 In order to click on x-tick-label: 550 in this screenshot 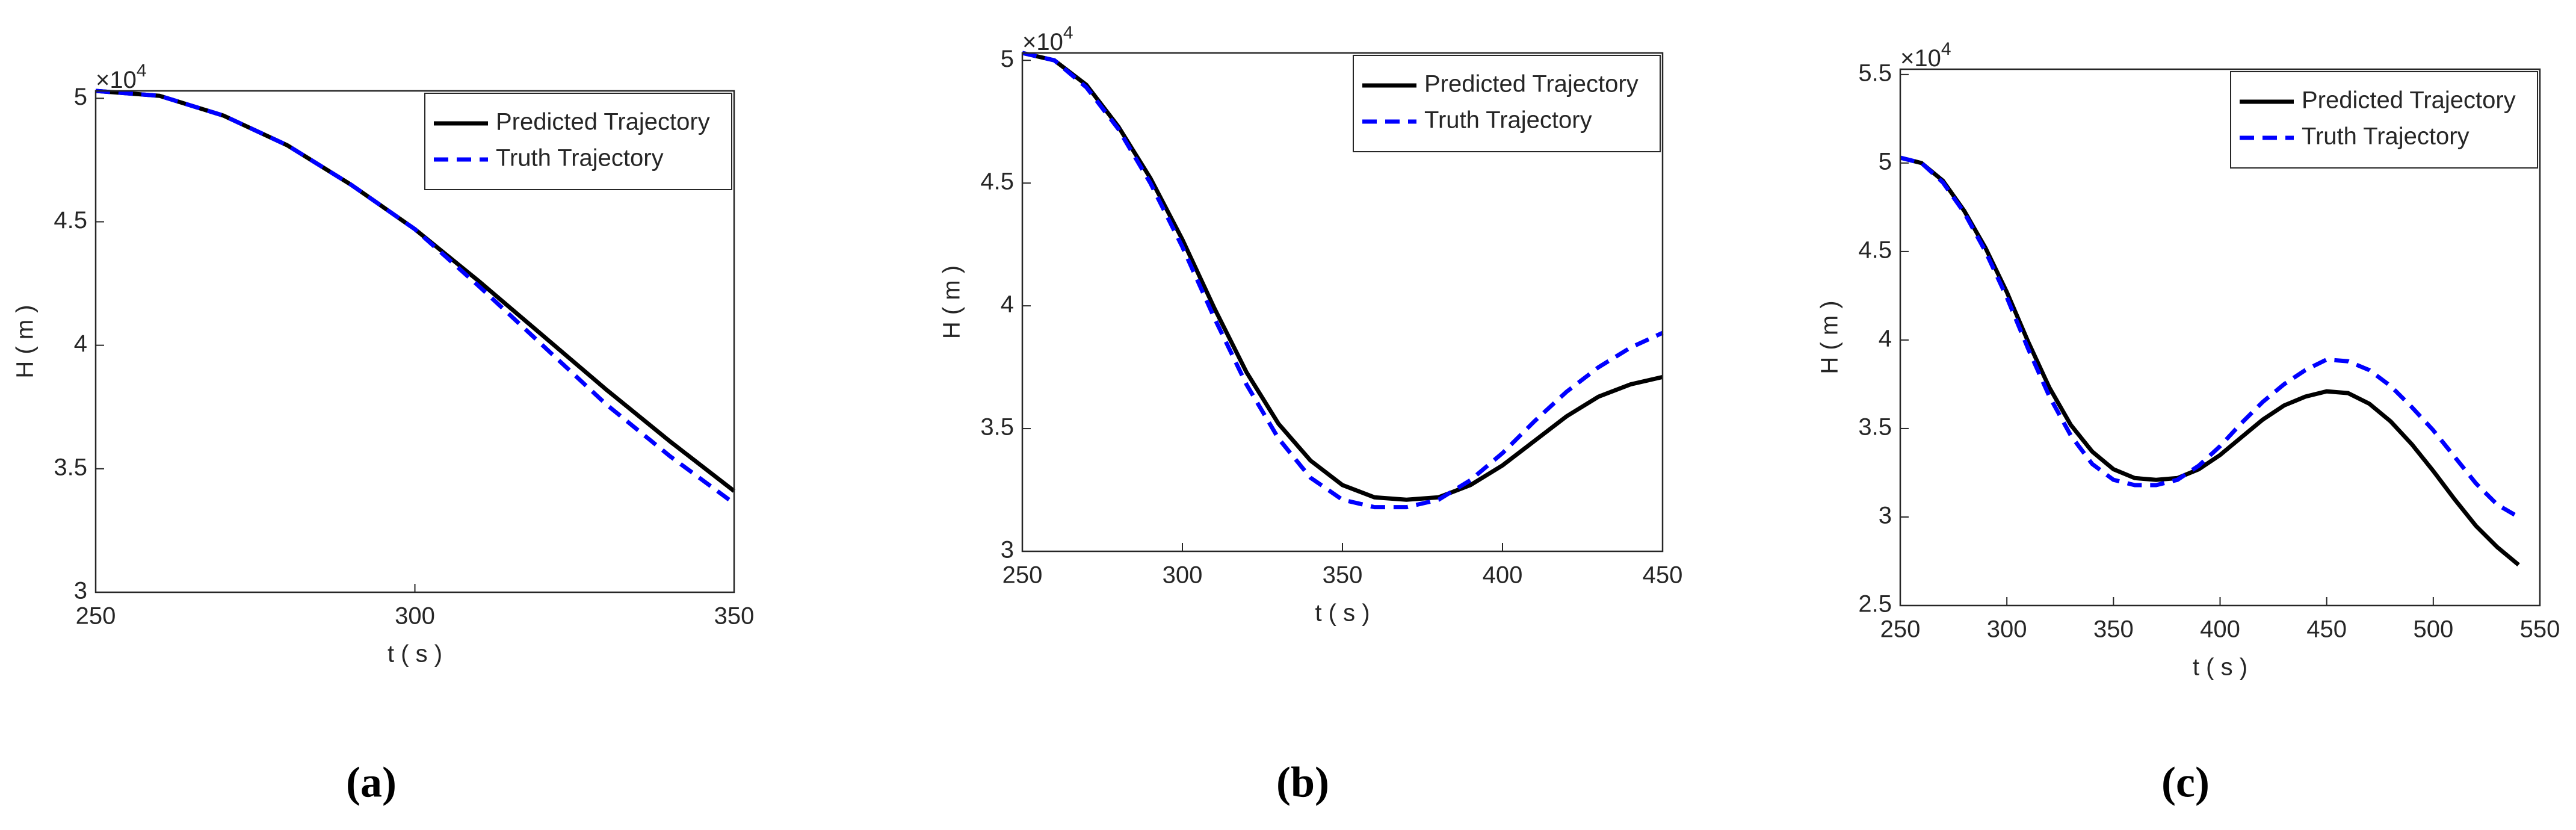, I will do `click(2540, 629)`.